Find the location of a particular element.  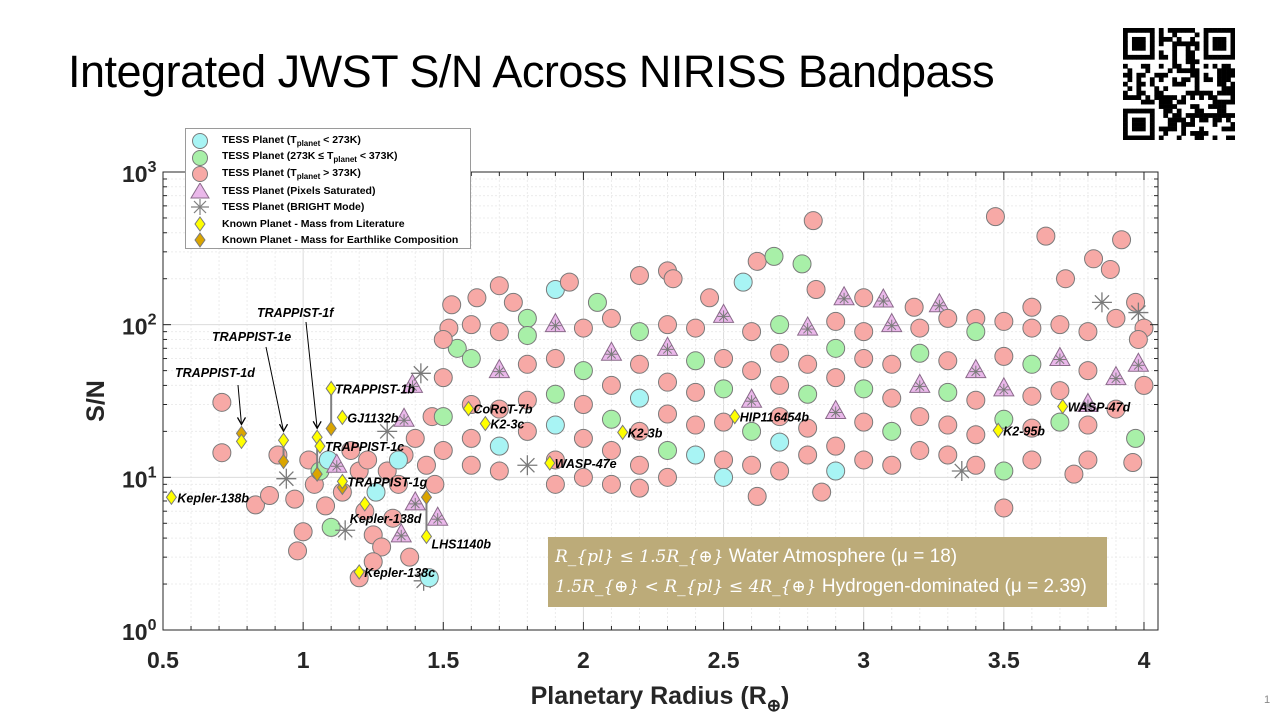

known-planet: HIP116454b is located at coordinates (769, 416).